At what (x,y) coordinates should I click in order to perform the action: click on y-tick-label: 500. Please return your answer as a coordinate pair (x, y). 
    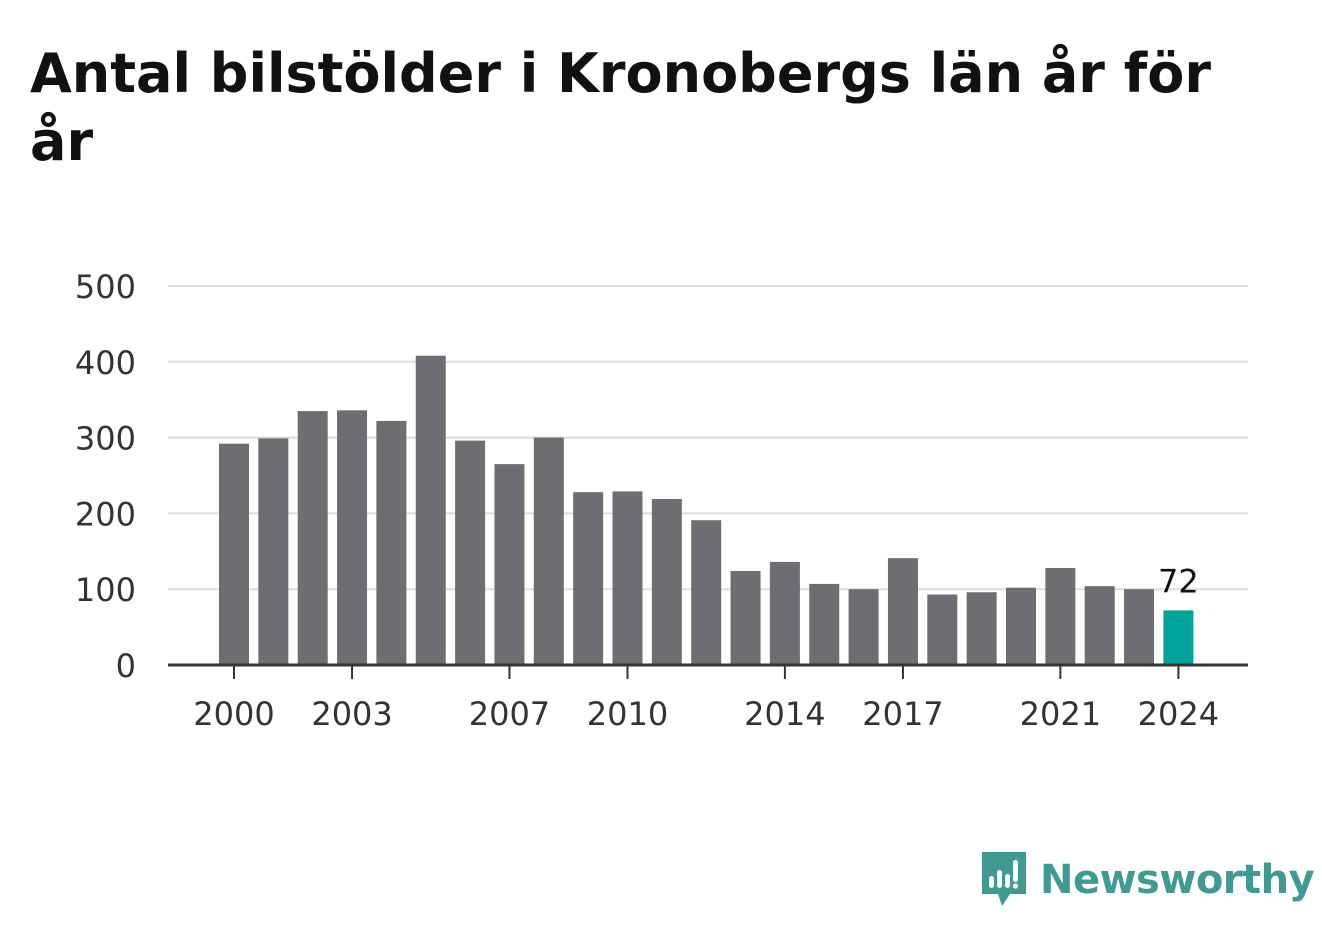
    Looking at the image, I should click on (105, 287).